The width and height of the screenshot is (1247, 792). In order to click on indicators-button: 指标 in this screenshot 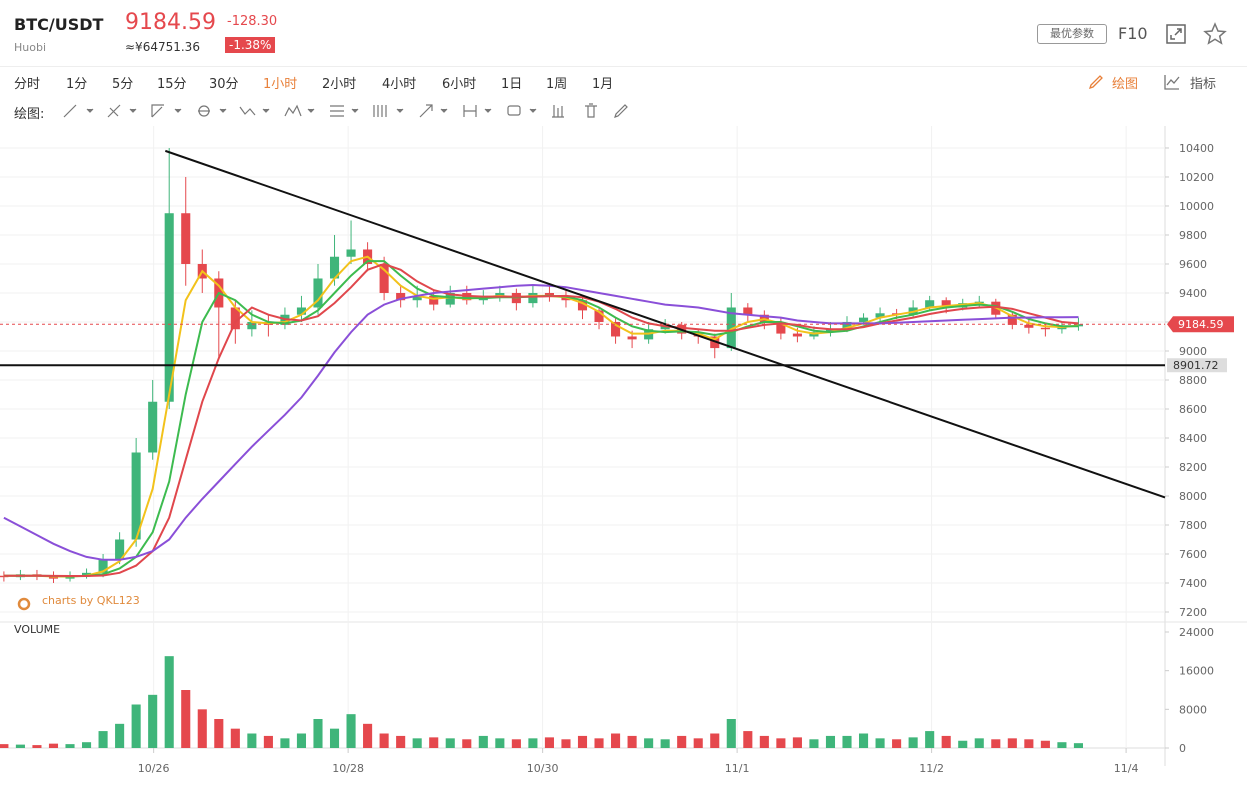, I will do `click(1203, 84)`.